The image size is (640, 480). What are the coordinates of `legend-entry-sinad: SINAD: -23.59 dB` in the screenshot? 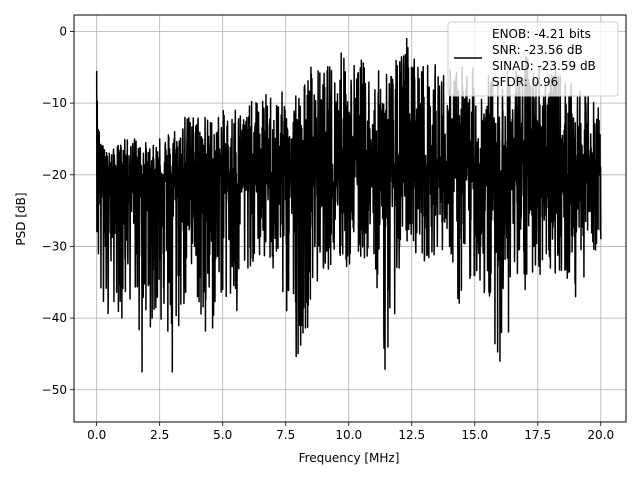 It's located at (544, 66).